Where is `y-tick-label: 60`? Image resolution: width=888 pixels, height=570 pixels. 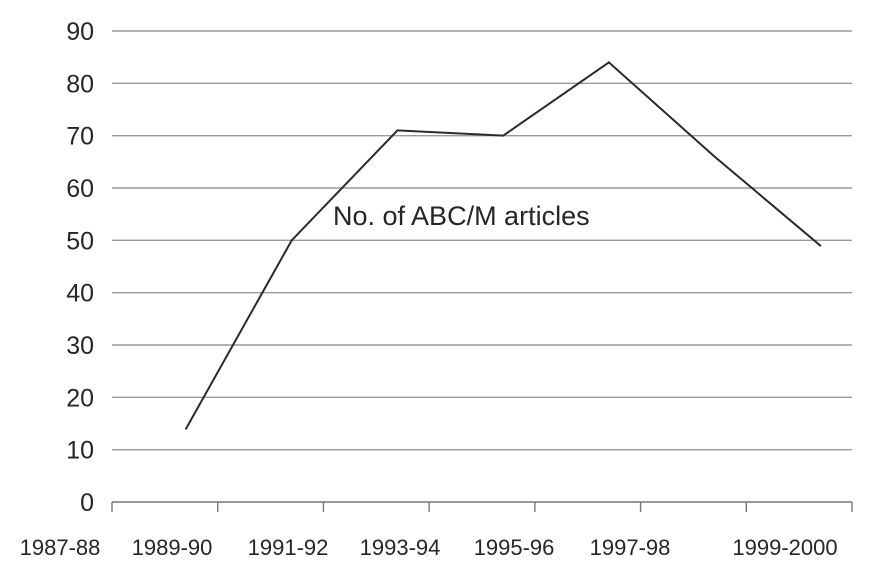 y-tick-label: 60 is located at coordinates (80, 189).